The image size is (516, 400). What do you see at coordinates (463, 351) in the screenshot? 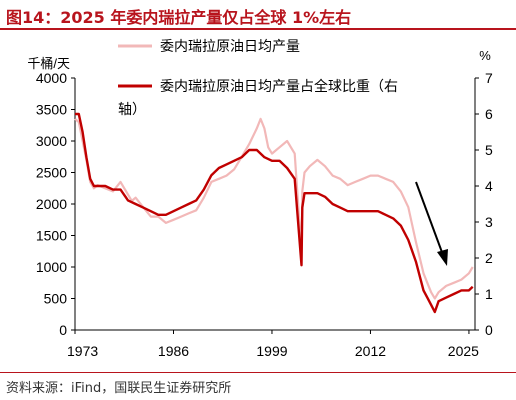
I see `x-tick-label: 2025` at bounding box center [463, 351].